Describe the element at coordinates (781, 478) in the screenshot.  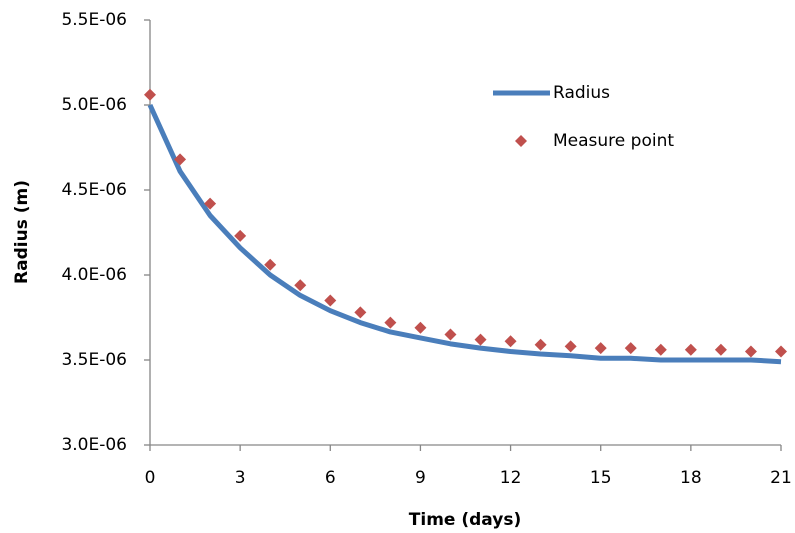
I see `x-tick-label: 21` at that location.